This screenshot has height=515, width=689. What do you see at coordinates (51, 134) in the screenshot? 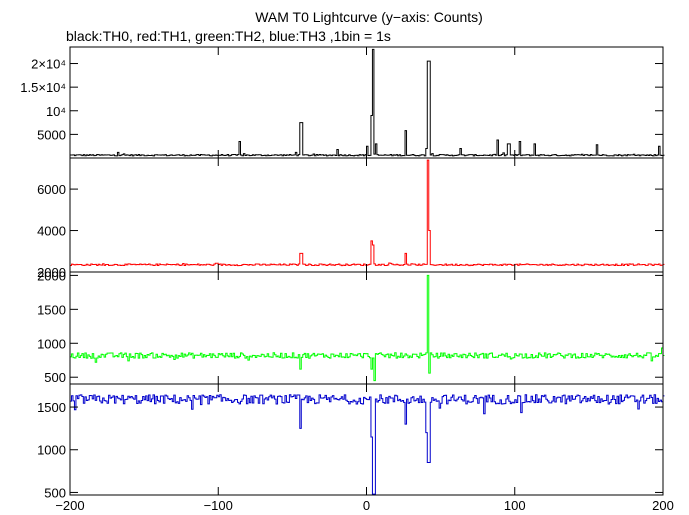
I see `y-tick-label: 5000` at bounding box center [51, 134].